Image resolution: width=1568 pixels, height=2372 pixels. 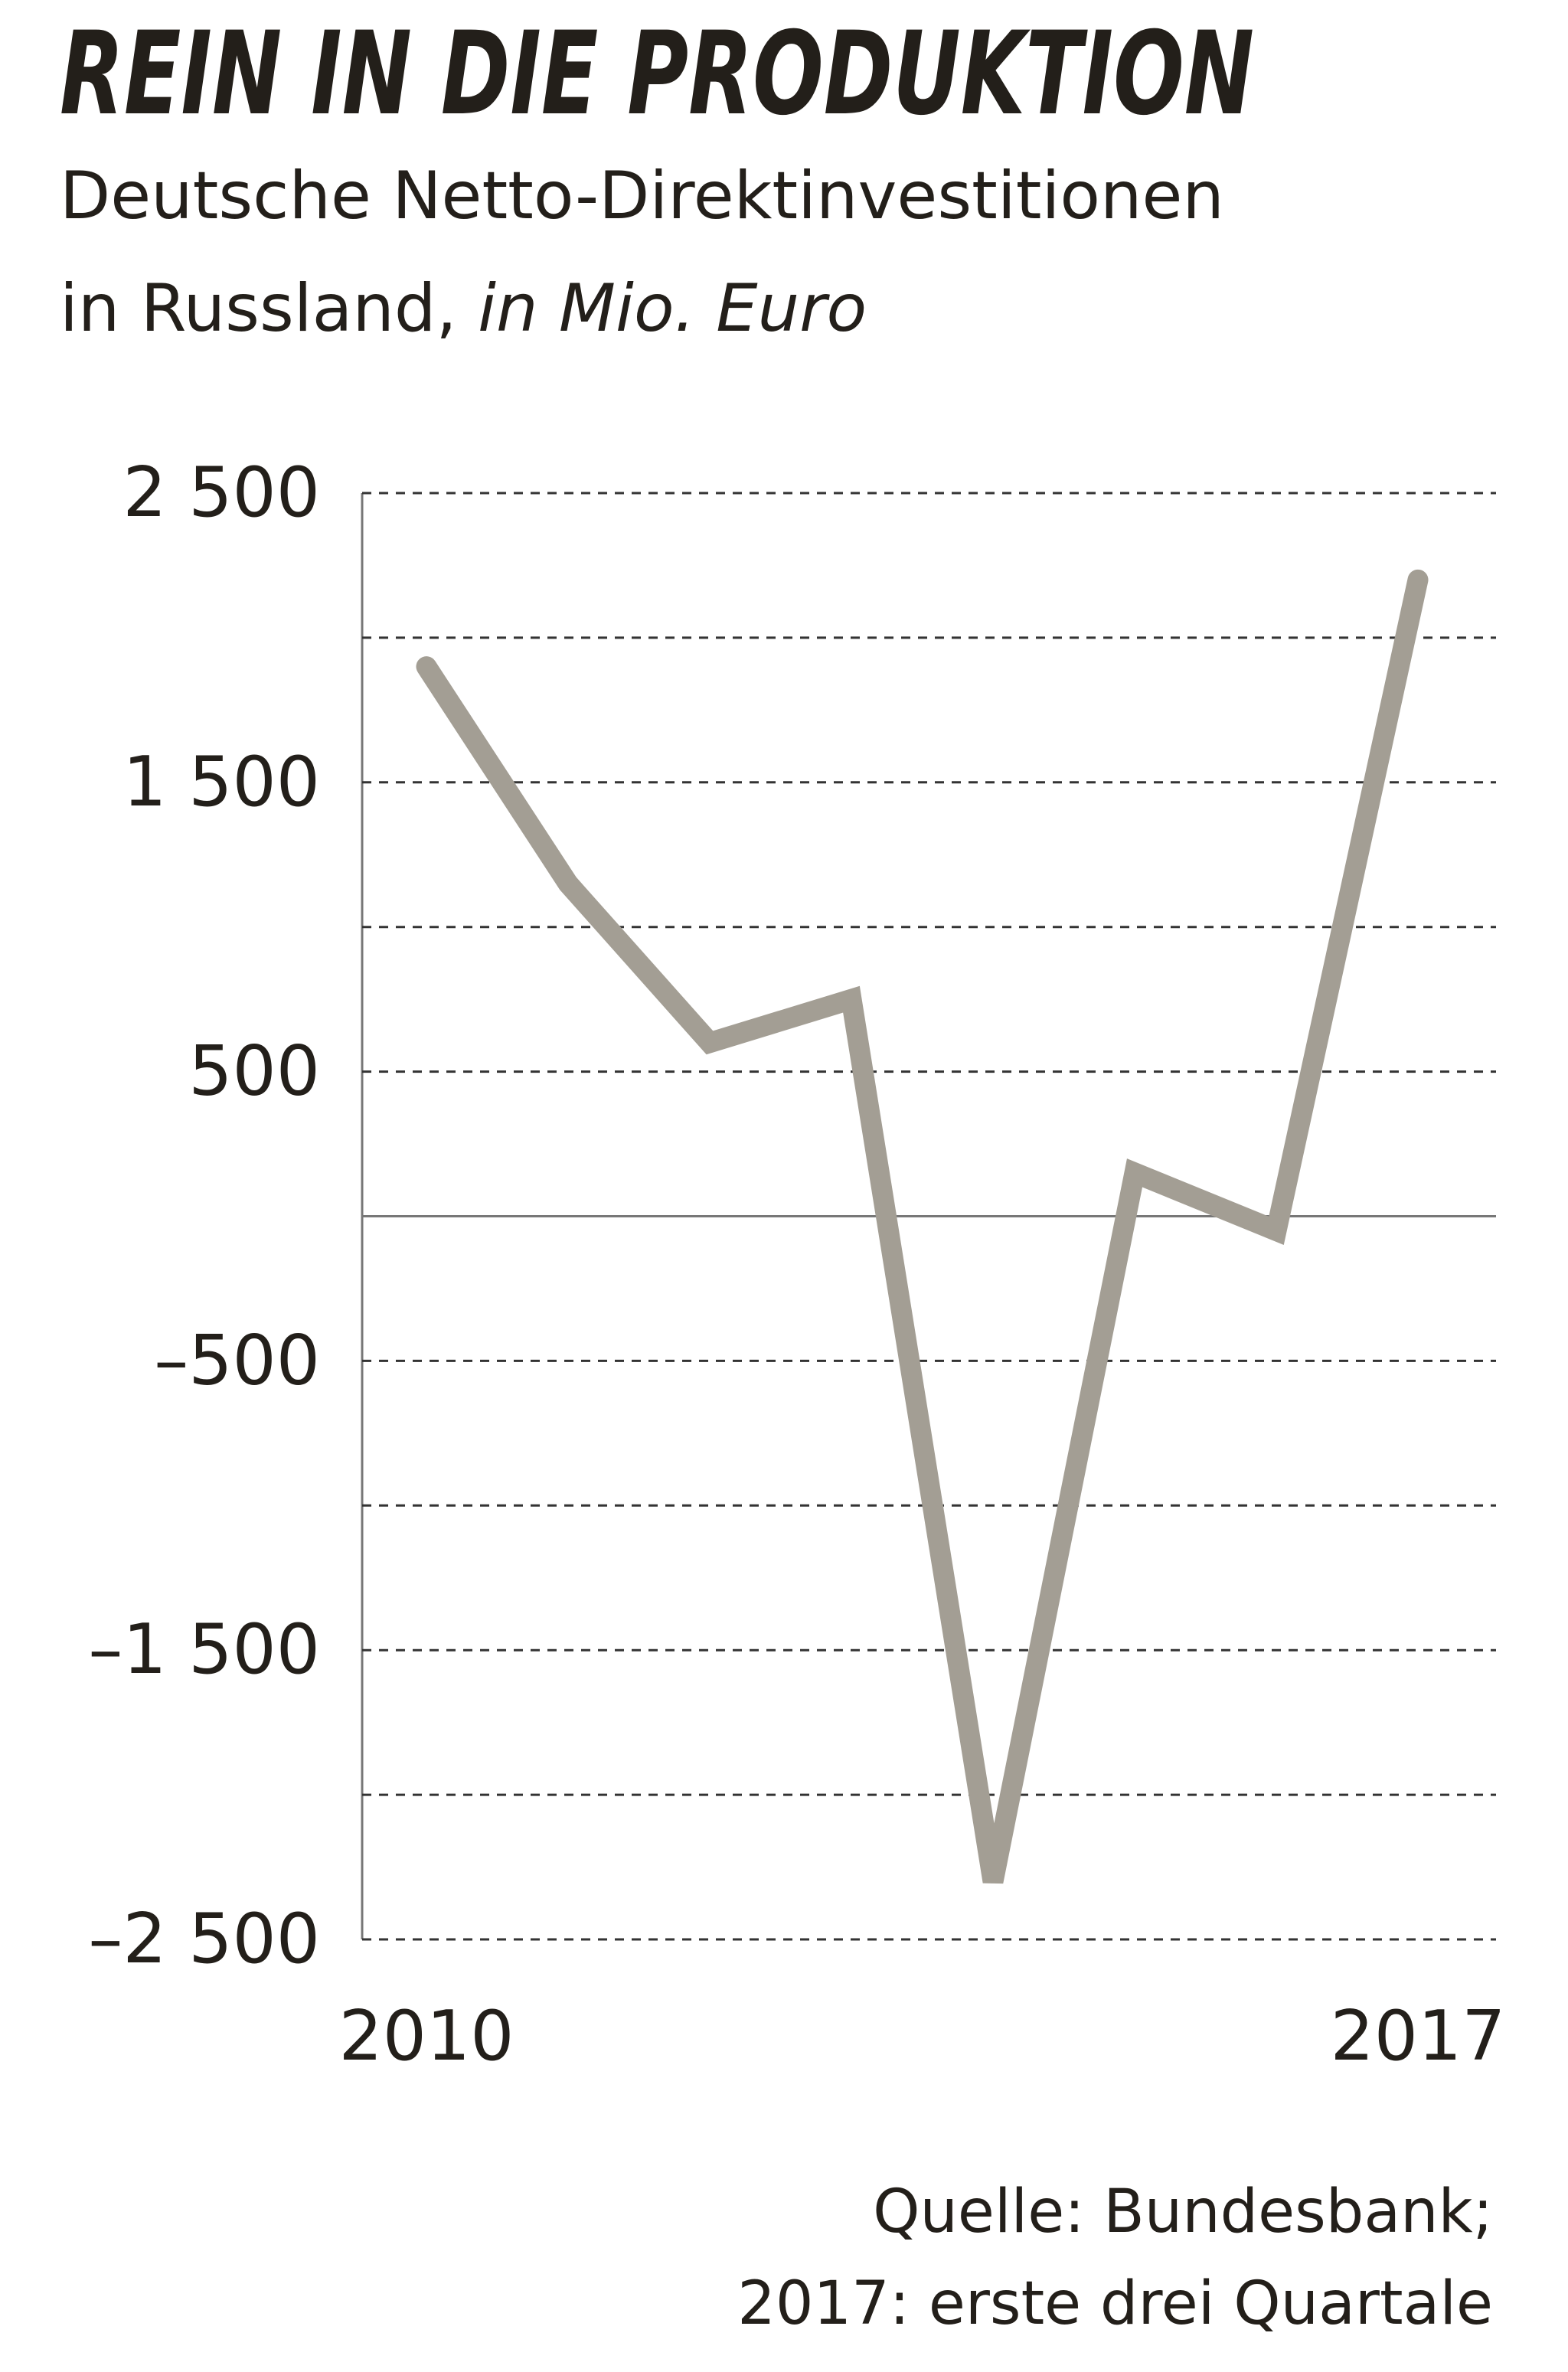 I want to click on source: Quelle: Bundesbank;, so click(x=1183, y=2212).